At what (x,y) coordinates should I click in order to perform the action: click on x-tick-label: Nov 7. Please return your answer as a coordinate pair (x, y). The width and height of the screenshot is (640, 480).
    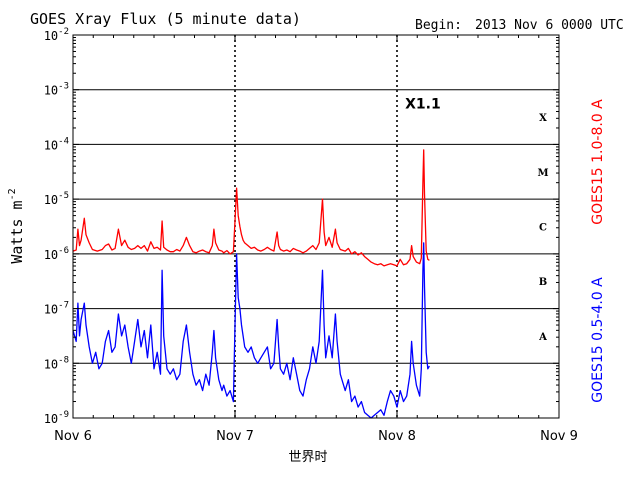
    Looking at the image, I should click on (235, 436).